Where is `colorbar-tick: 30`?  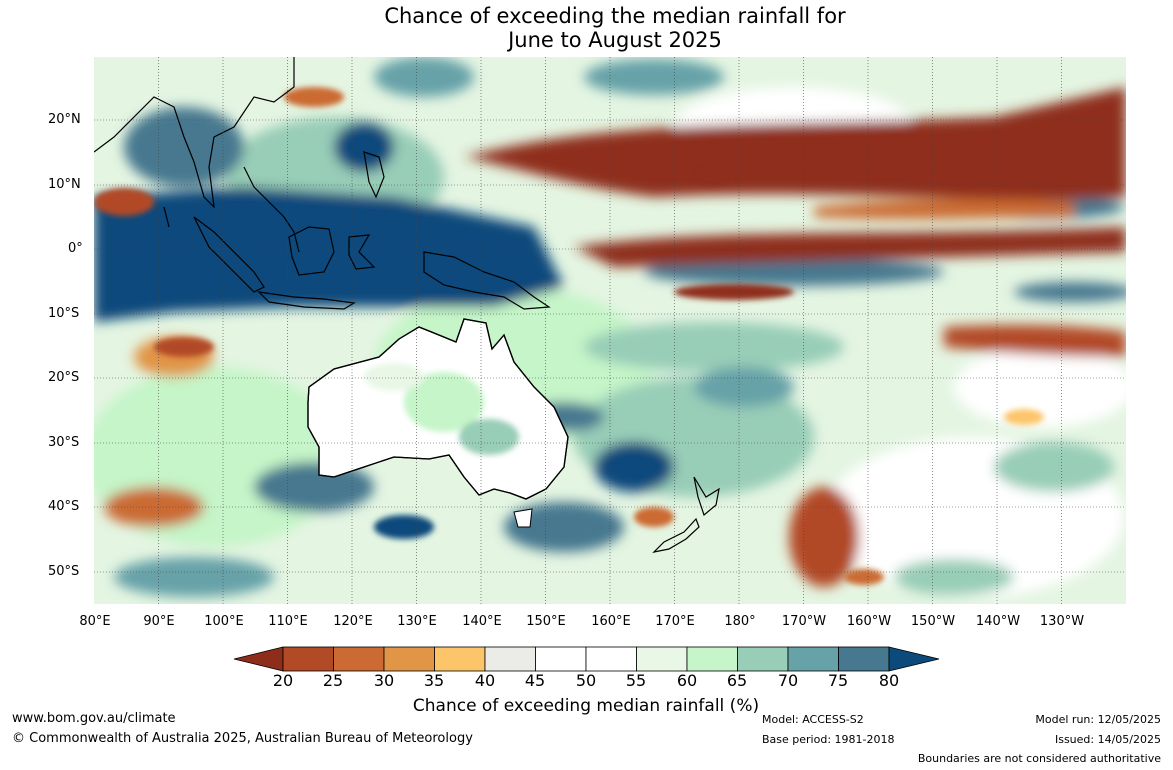 colorbar-tick: 30 is located at coordinates (384, 680).